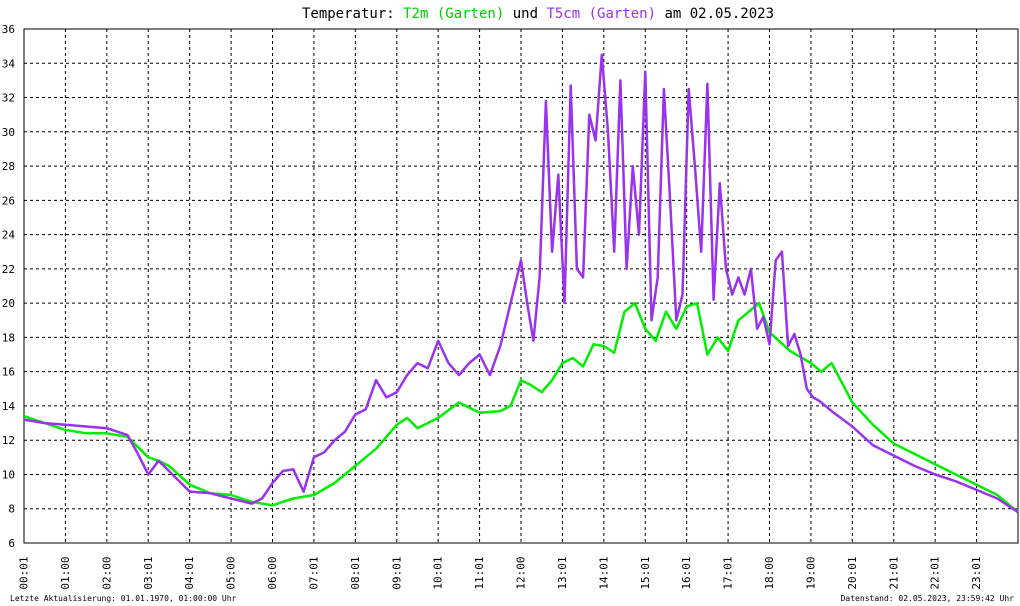 This screenshot has width=1020, height=606. Describe the element at coordinates (728, 572) in the screenshot. I see `x-tick-label: 17:01` at that location.